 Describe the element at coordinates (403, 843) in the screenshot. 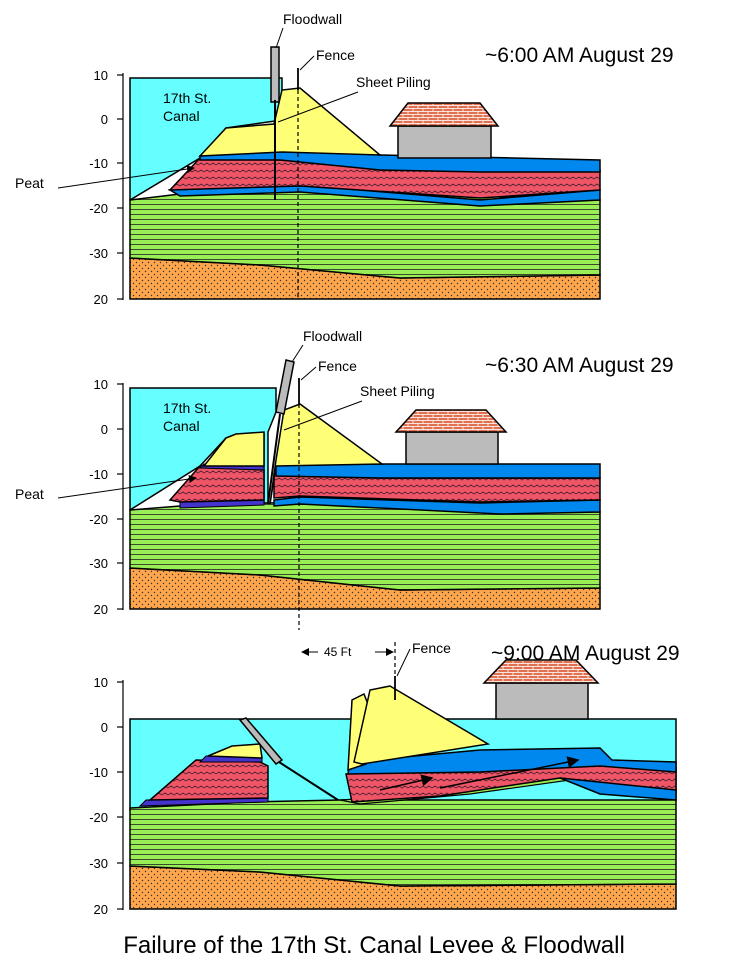

I see `clay-layer` at that location.